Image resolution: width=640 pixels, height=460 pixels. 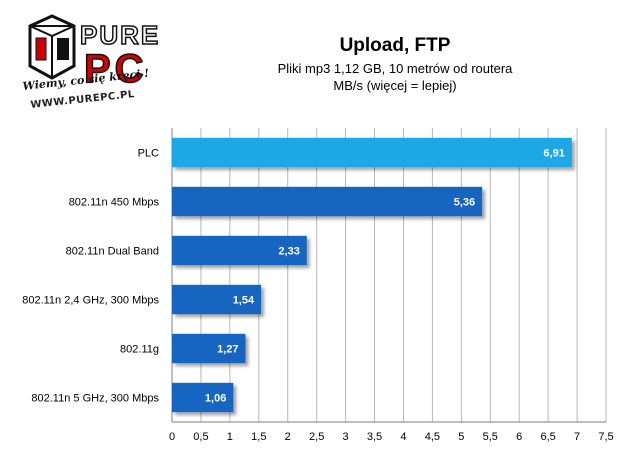 I want to click on purepc-logo: PURE PC, so click(x=102, y=63).